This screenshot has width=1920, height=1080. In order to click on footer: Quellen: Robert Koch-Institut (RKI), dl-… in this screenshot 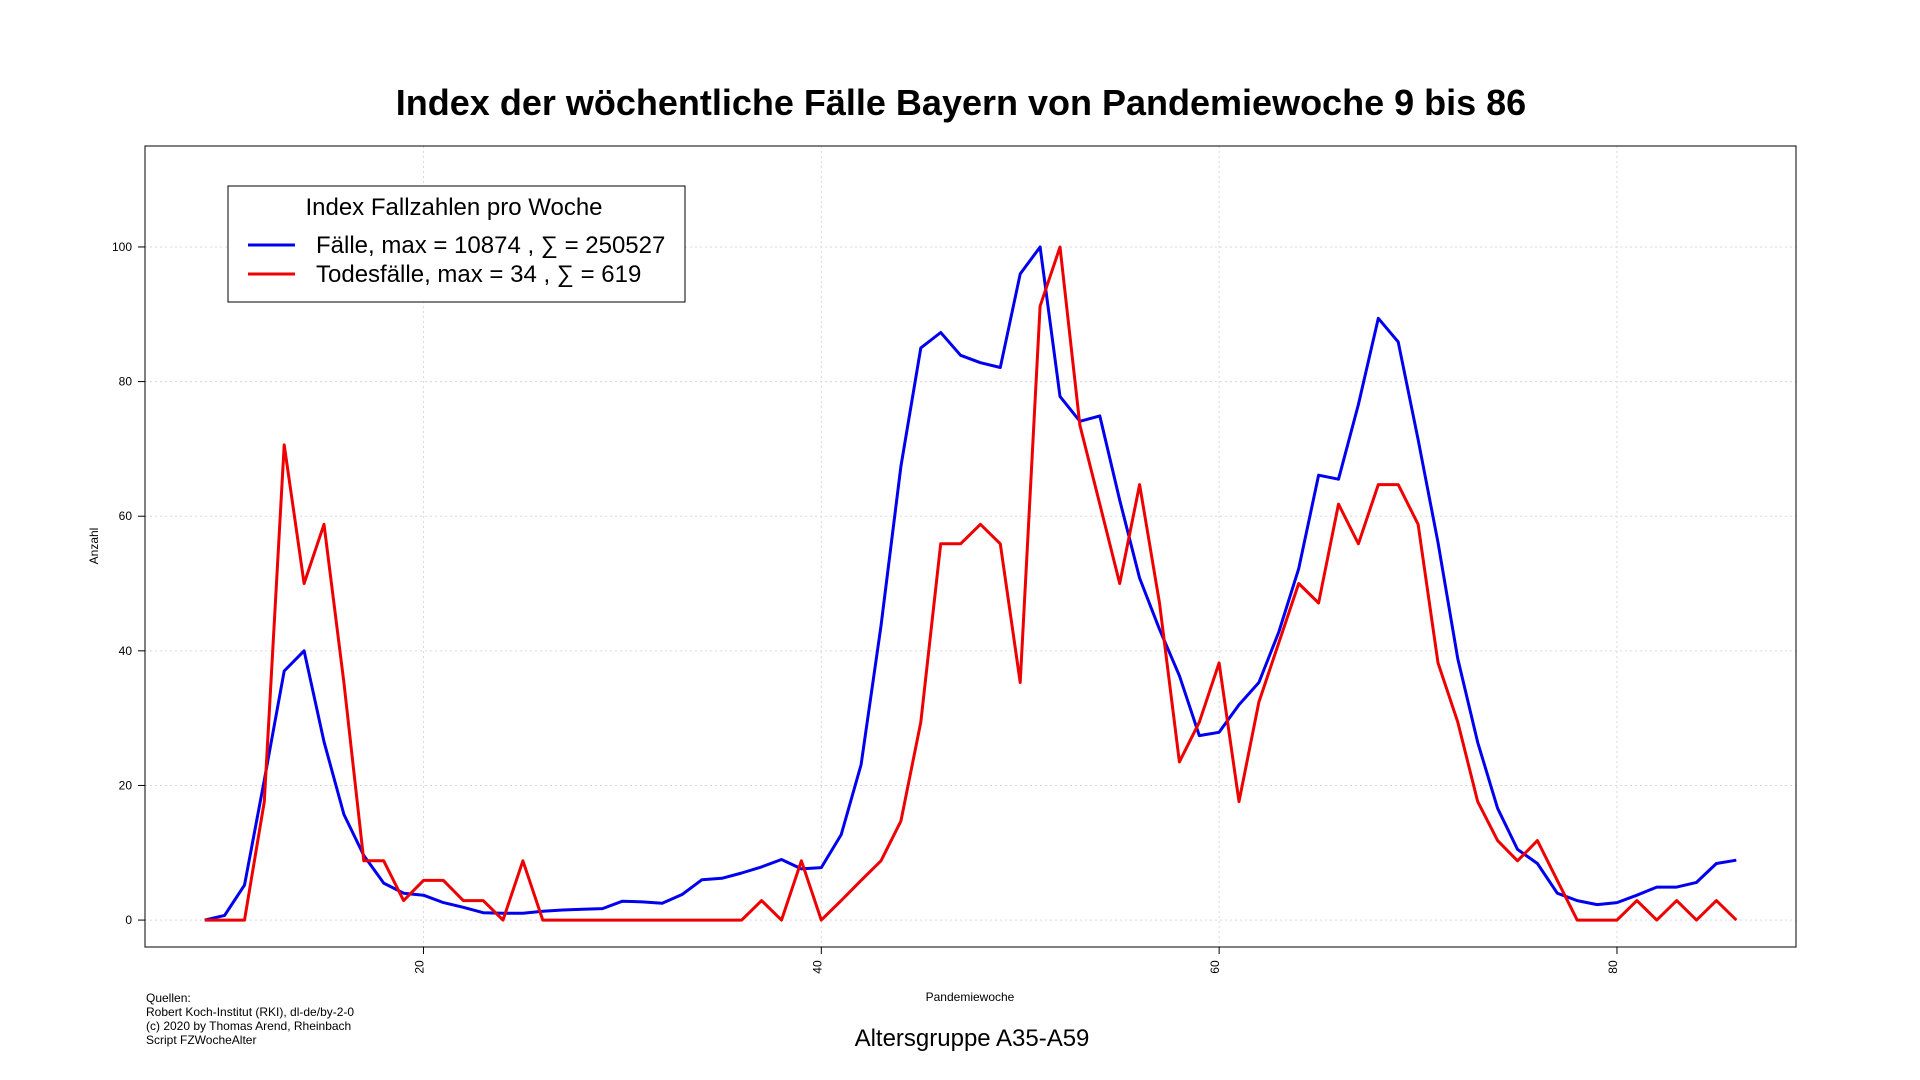, I will do `click(617, 1021)`.